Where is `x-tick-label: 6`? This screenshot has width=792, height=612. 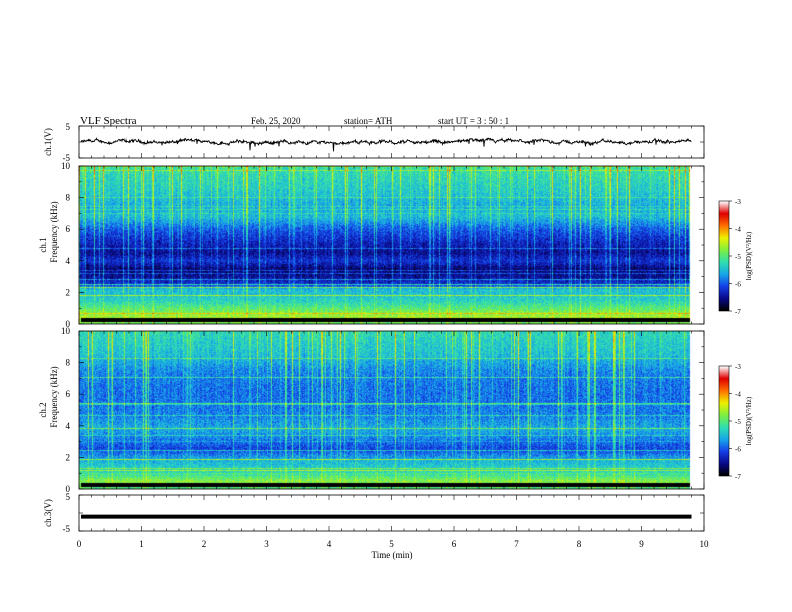
x-tick-label: 6 is located at coordinates (454, 544).